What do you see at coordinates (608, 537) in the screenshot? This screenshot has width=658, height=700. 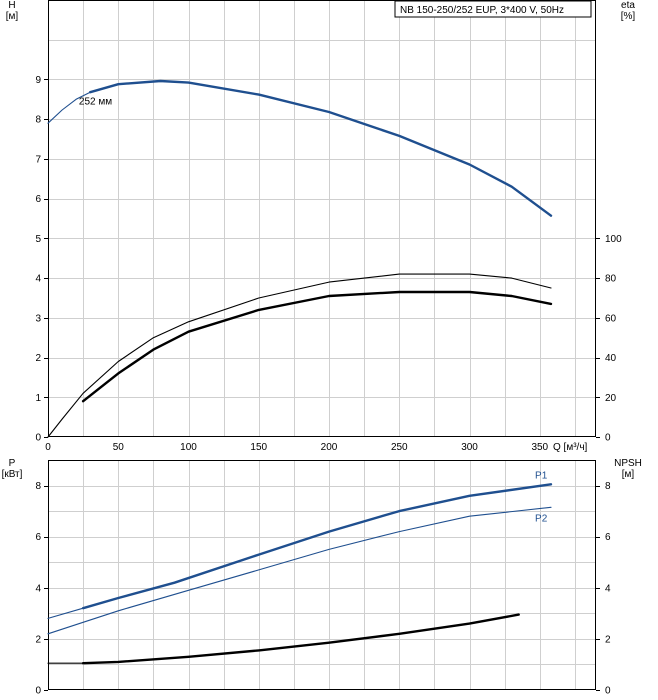 I see `y-right-tick-label: 6` at bounding box center [608, 537].